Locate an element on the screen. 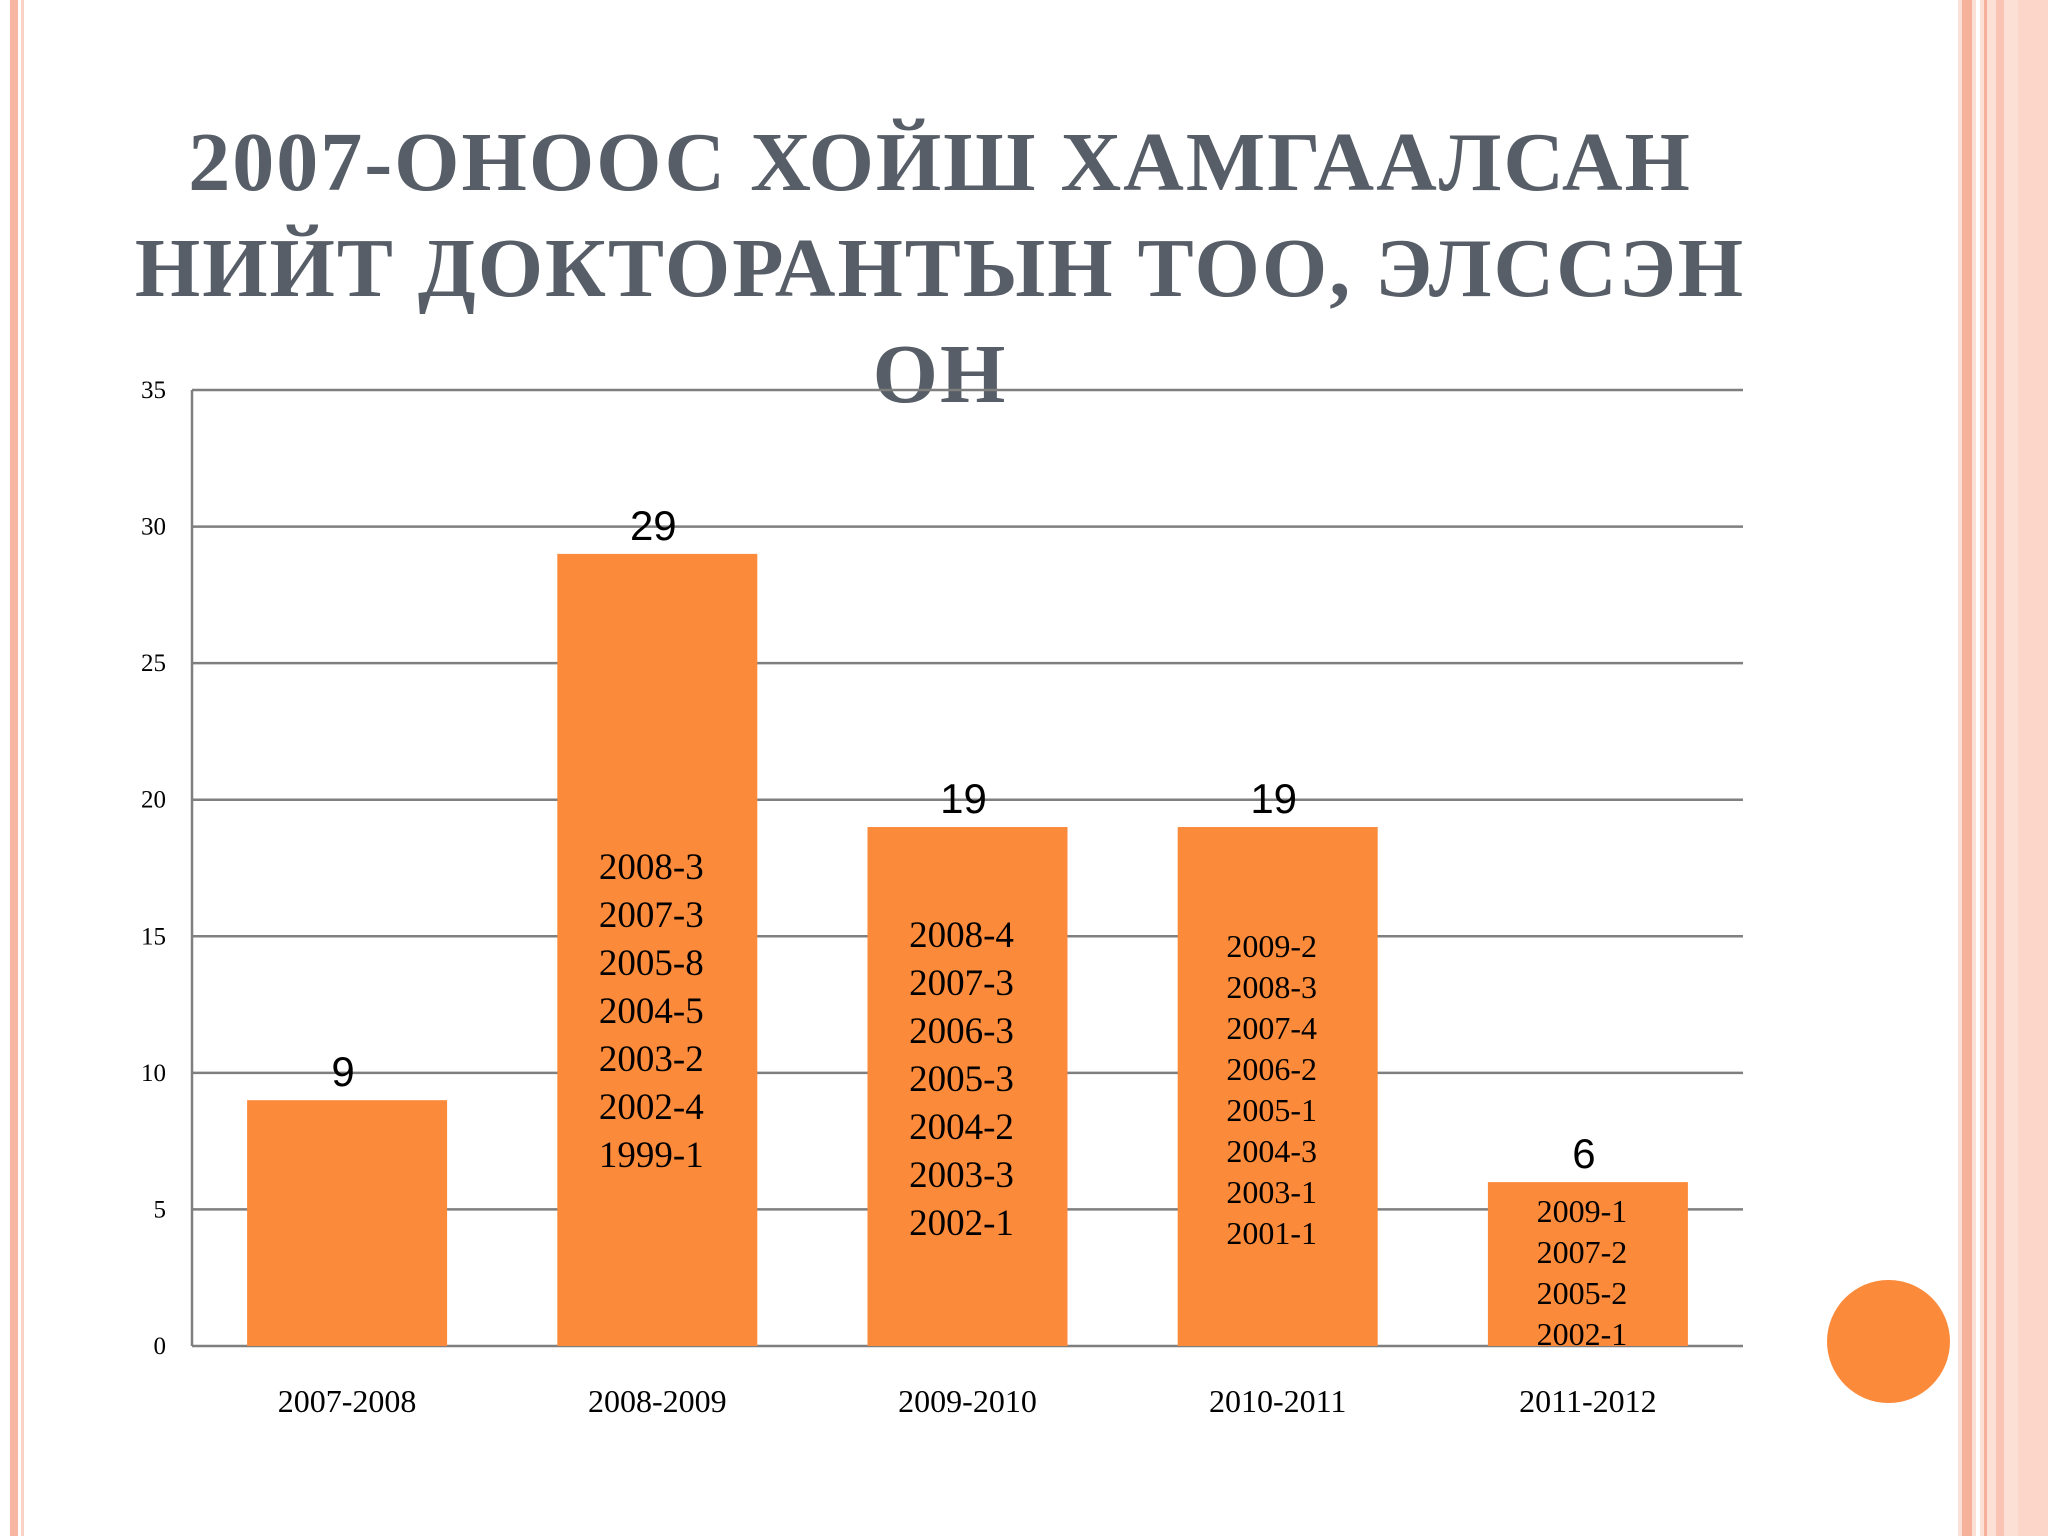  y-tick-label: 10 is located at coordinates (153, 1073).